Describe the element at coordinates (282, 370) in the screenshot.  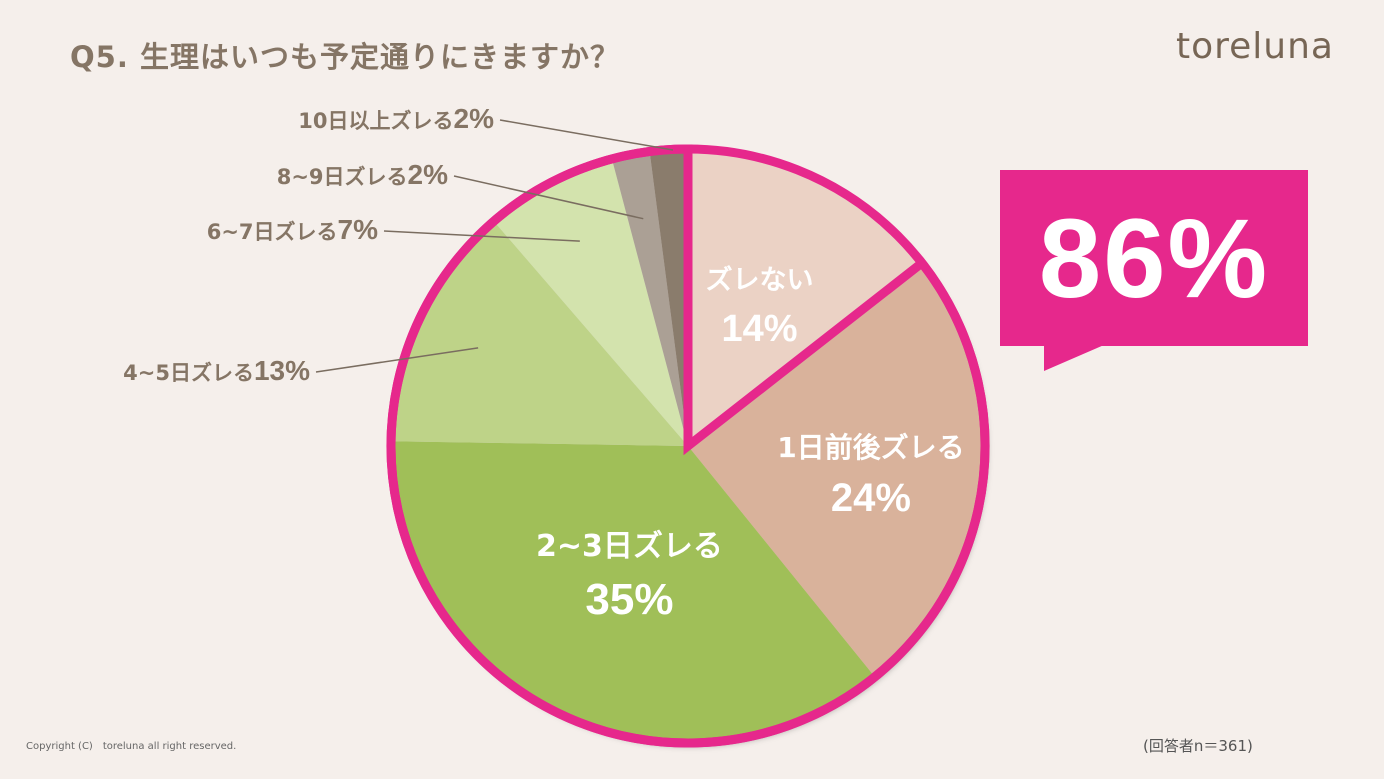
I see `slice-value-label: 13%` at that location.